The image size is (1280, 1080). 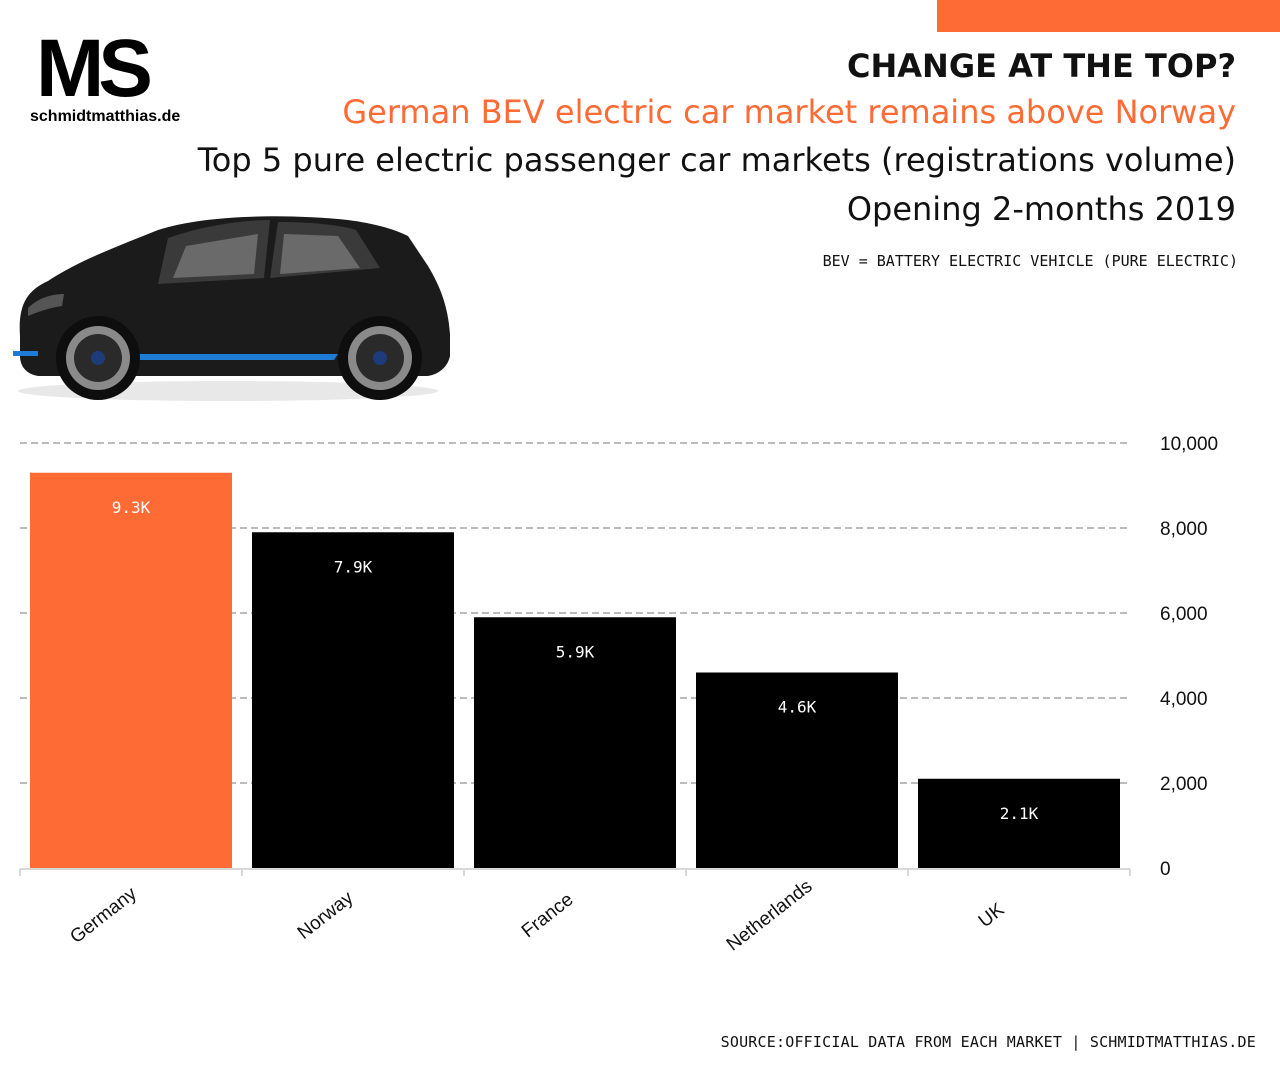 What do you see at coordinates (105, 116) in the screenshot?
I see `logo-site: schmidtmatthias.de` at bounding box center [105, 116].